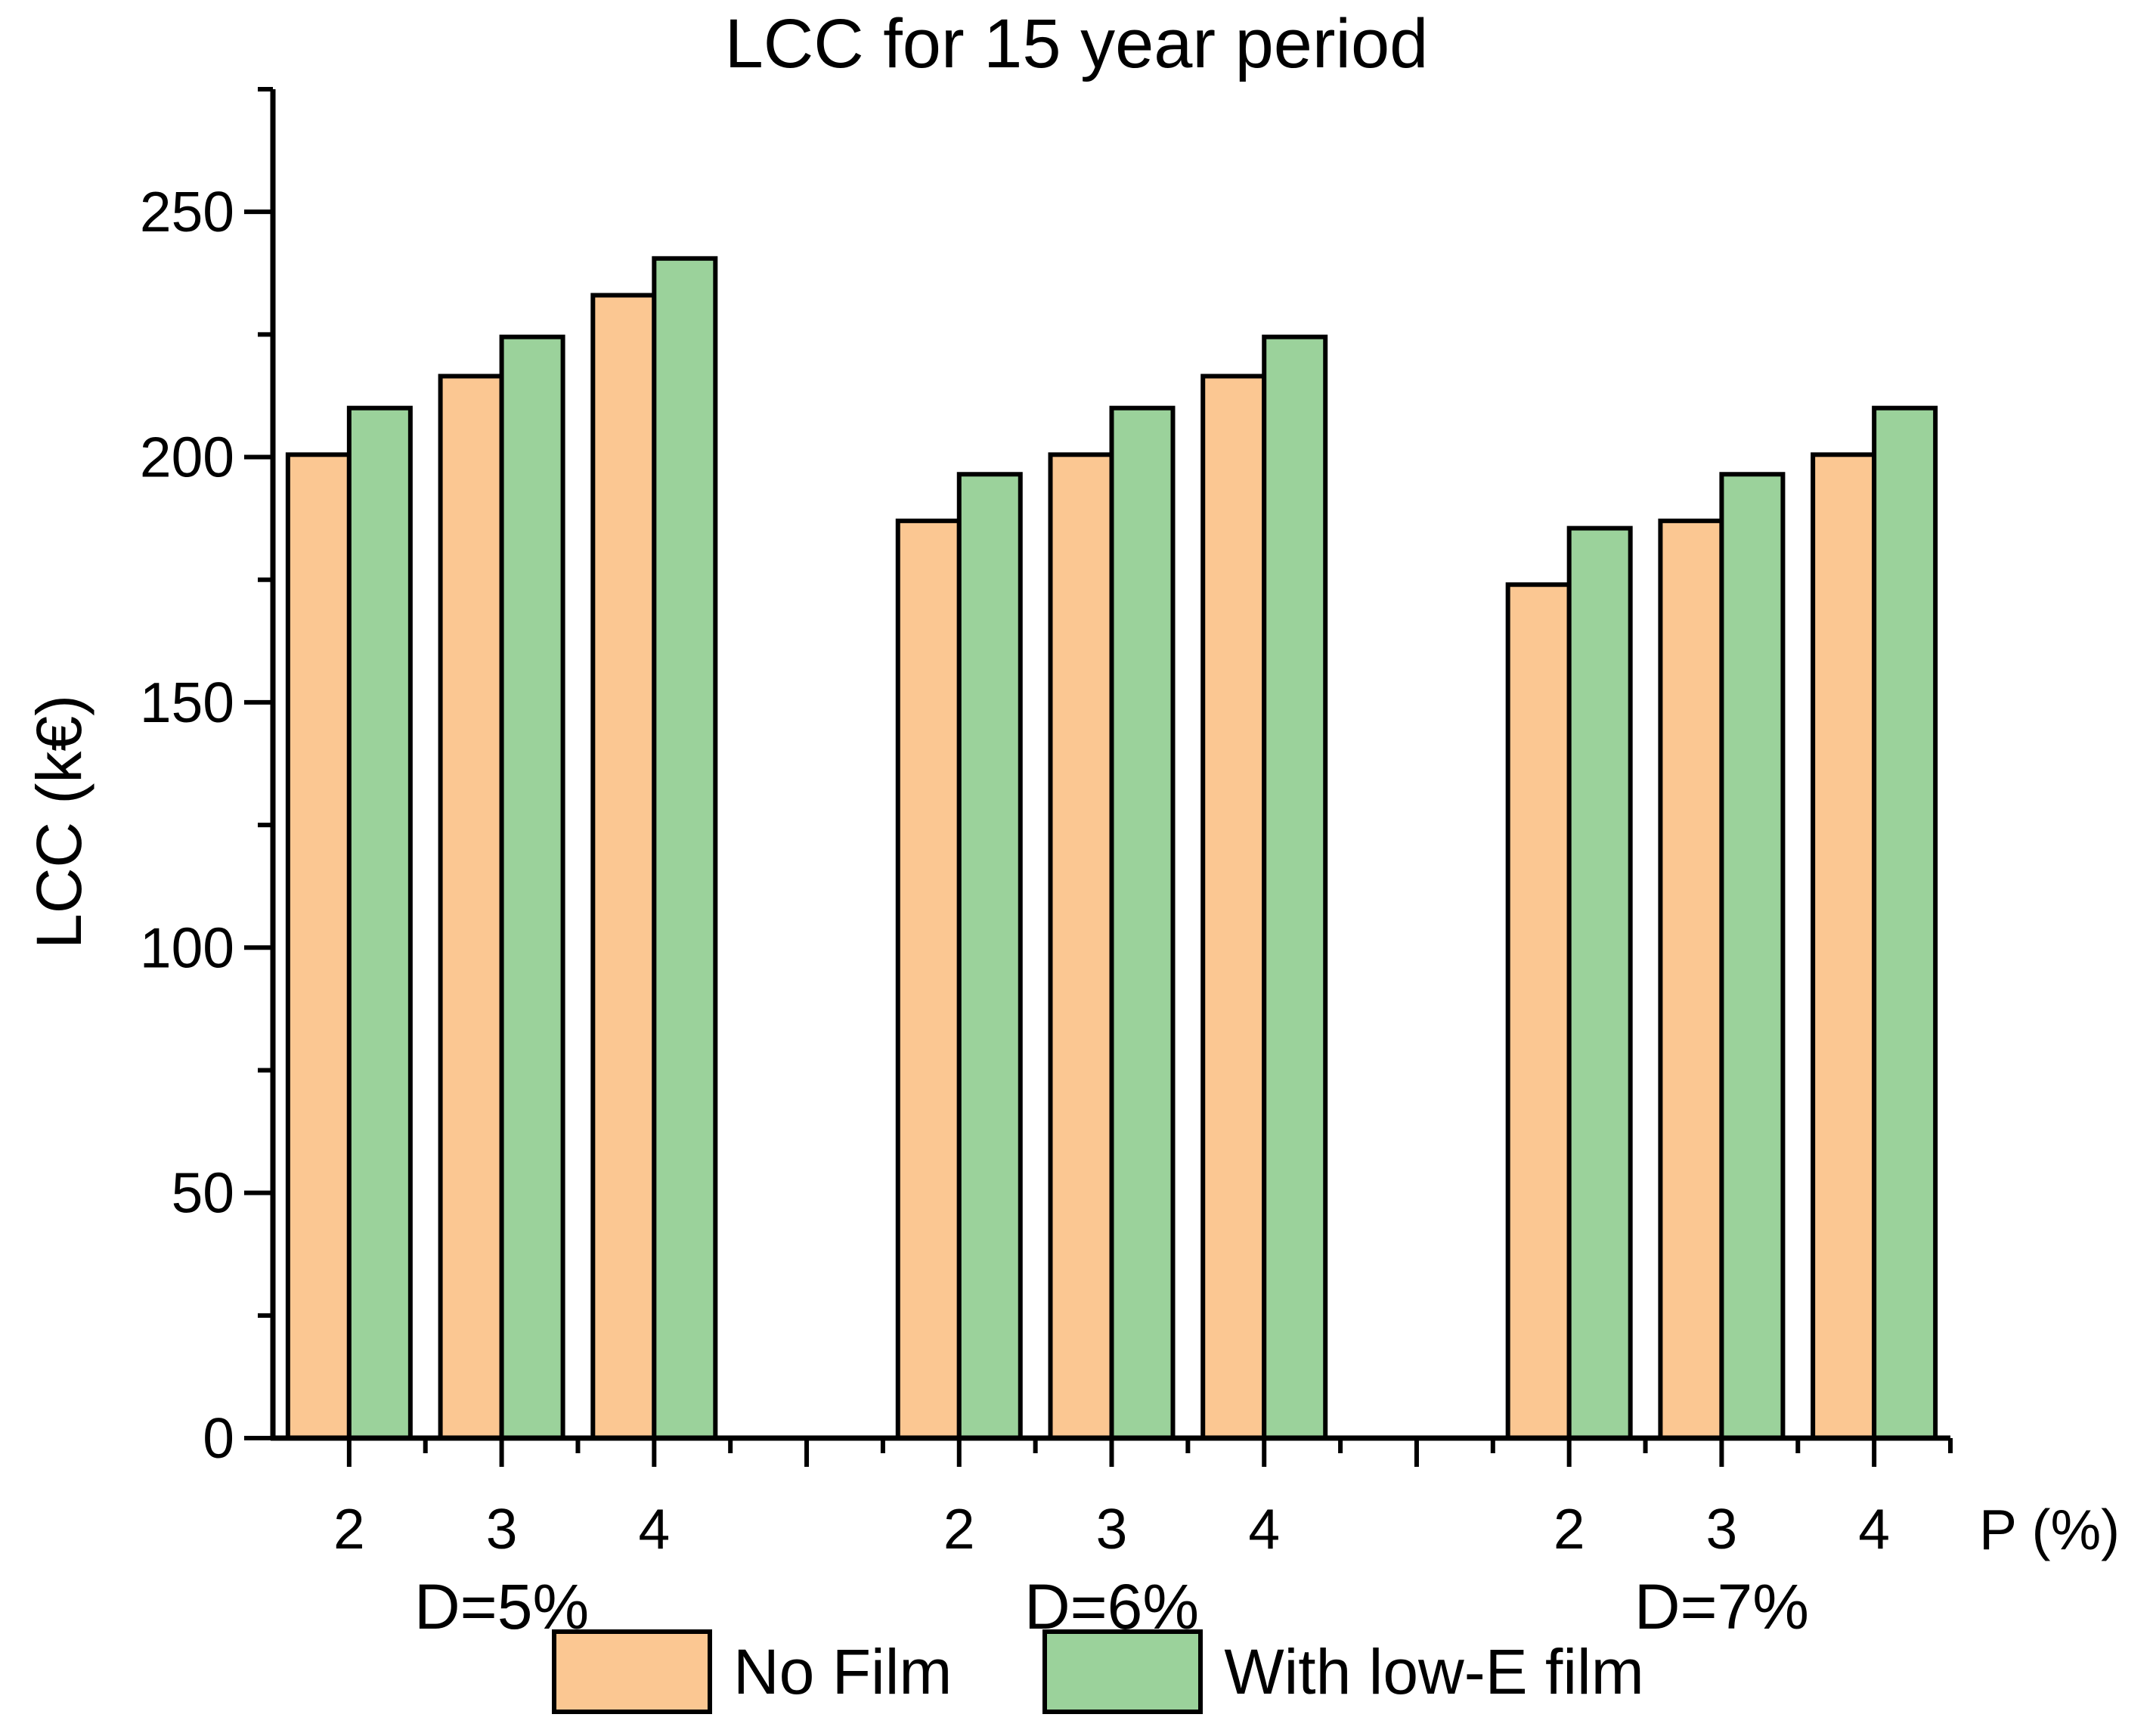 The height and width of the screenshot is (1736, 2153). Describe the element at coordinates (1295, 887) in the screenshot. I see `bar-D=6%-P4-with_low_e_film` at that location.